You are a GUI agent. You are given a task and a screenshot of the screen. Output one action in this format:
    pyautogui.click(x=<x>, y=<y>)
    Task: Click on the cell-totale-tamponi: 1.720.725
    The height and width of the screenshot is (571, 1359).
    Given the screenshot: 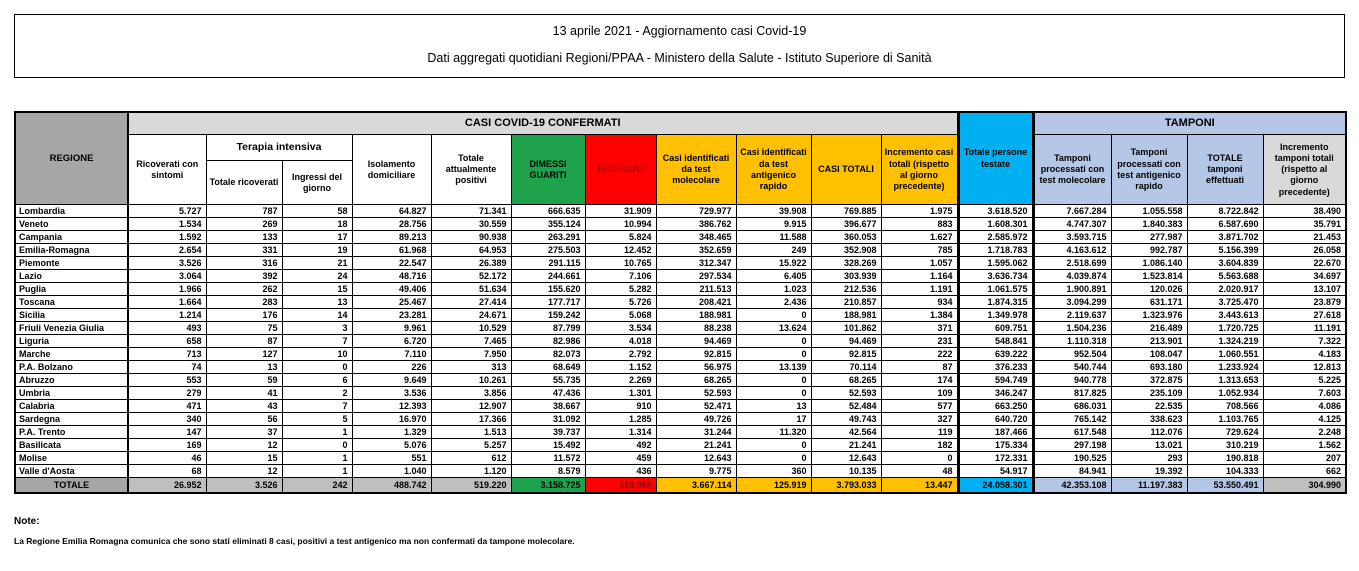 What is the action you would take?
    pyautogui.click(x=1225, y=328)
    